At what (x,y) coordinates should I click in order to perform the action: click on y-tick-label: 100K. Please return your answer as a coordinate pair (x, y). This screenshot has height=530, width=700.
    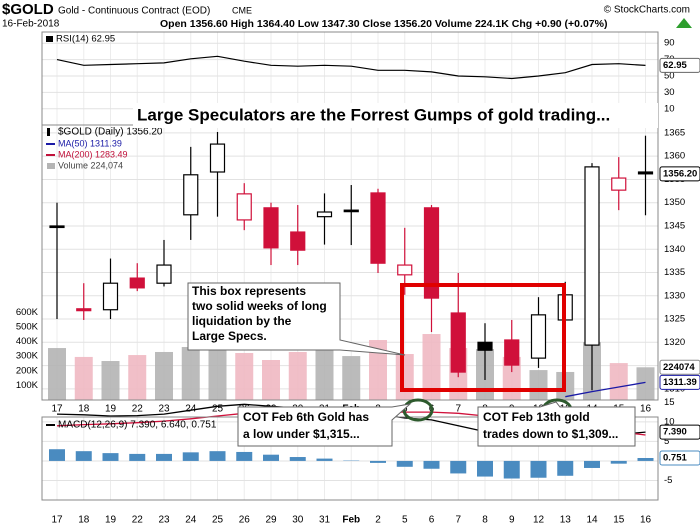
    Looking at the image, I should click on (27, 385).